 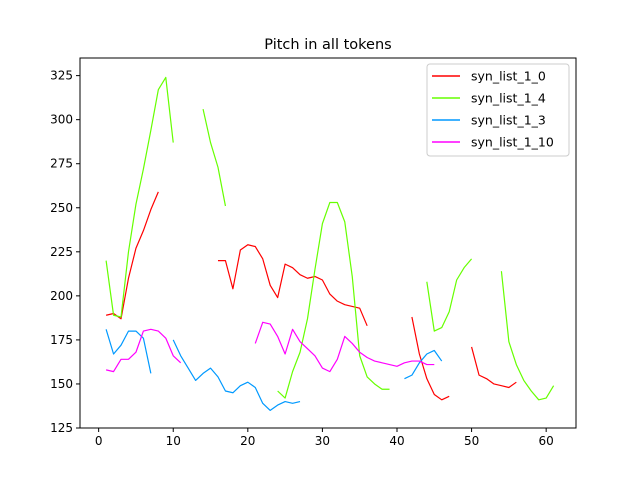 I want to click on legend-box, so click(x=498, y=110).